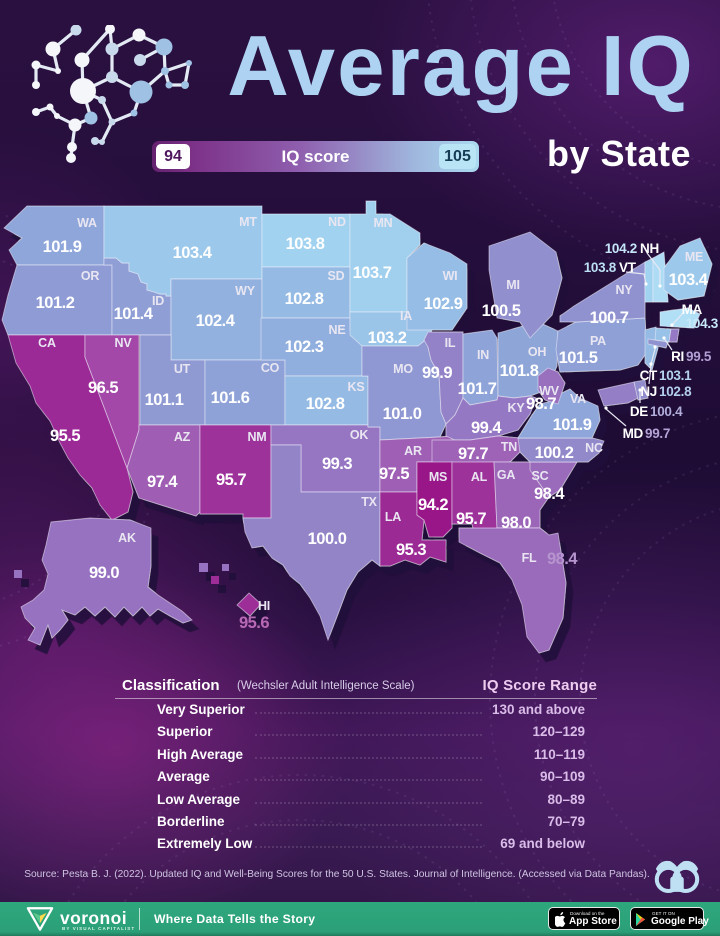  What do you see at coordinates (702, 323) in the screenshot?
I see `svg-text: 104.3` at bounding box center [702, 323].